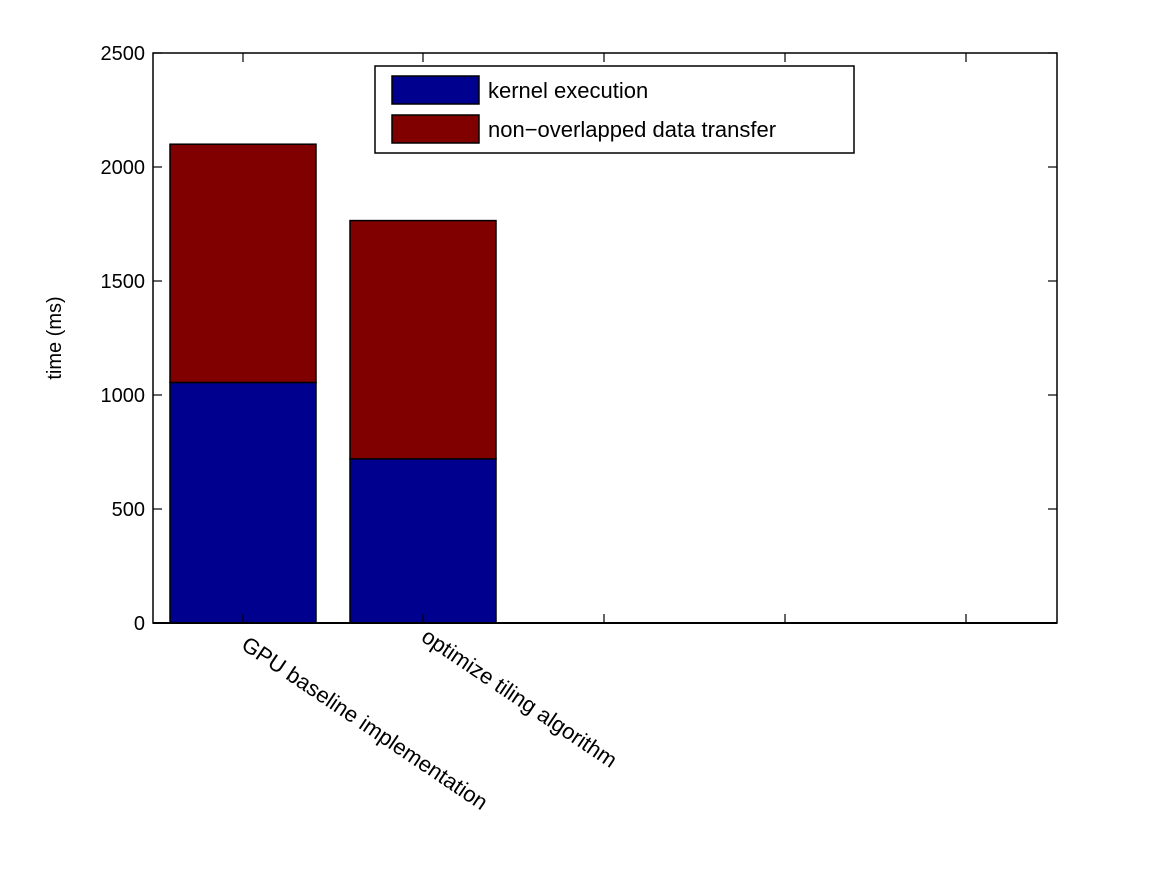 The image size is (1167, 878). Describe the element at coordinates (123, 168) in the screenshot. I see `y-tick-label: 2000` at that location.